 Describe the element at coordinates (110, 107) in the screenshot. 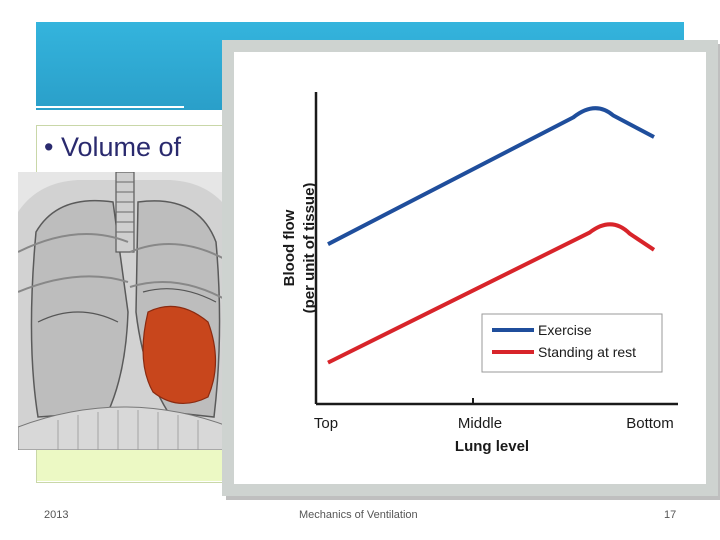

I see `header-divider` at that location.